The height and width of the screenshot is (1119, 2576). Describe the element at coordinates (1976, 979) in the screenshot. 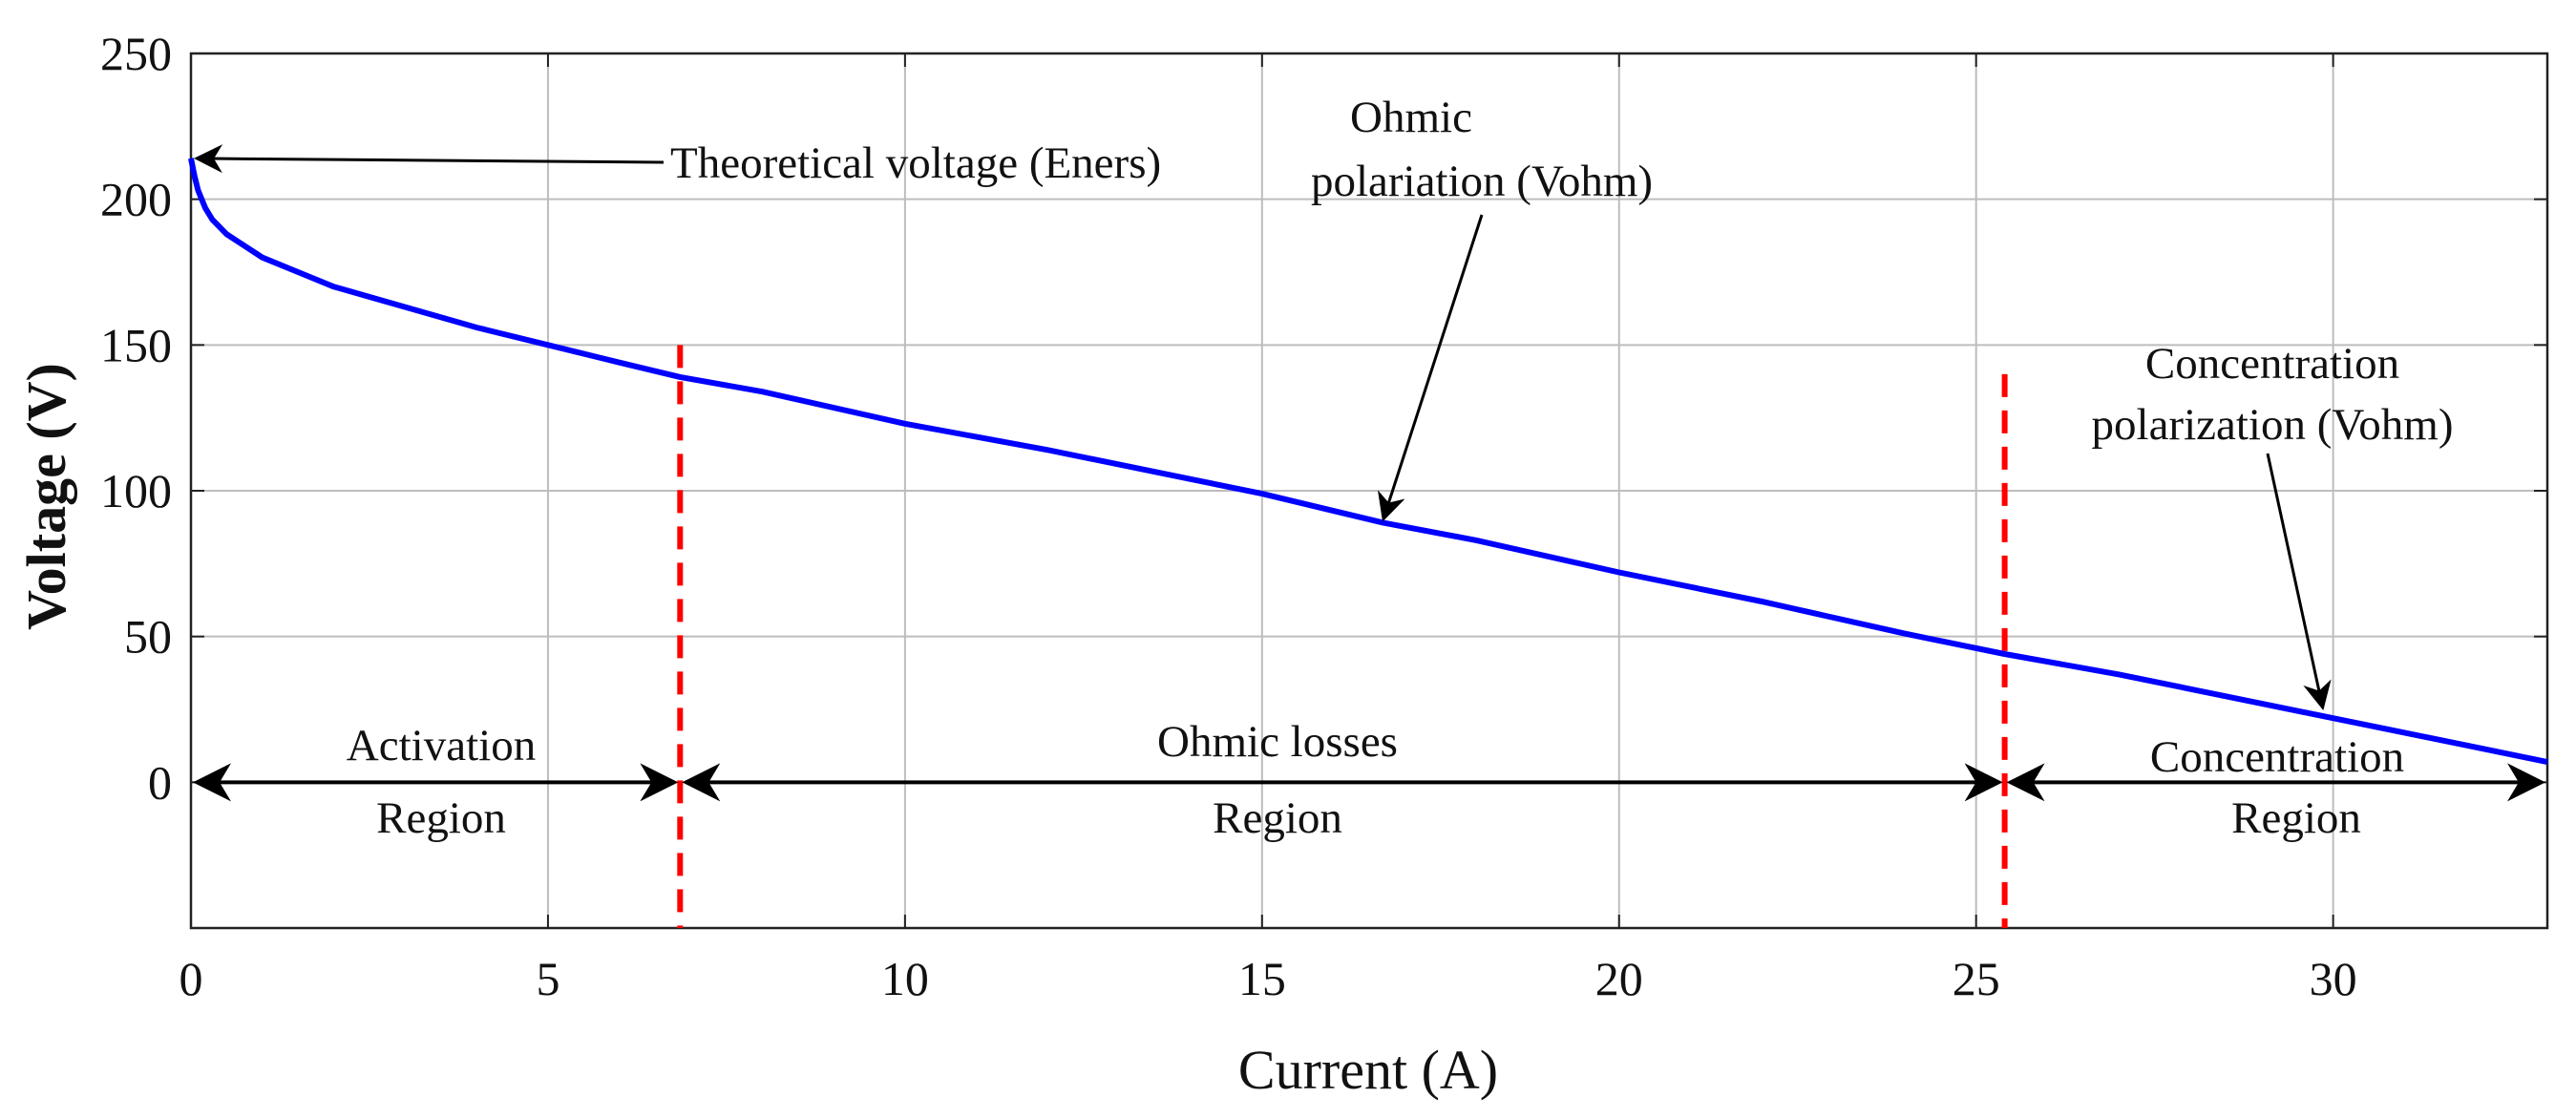

I see `x-tick-label: 25` at that location.